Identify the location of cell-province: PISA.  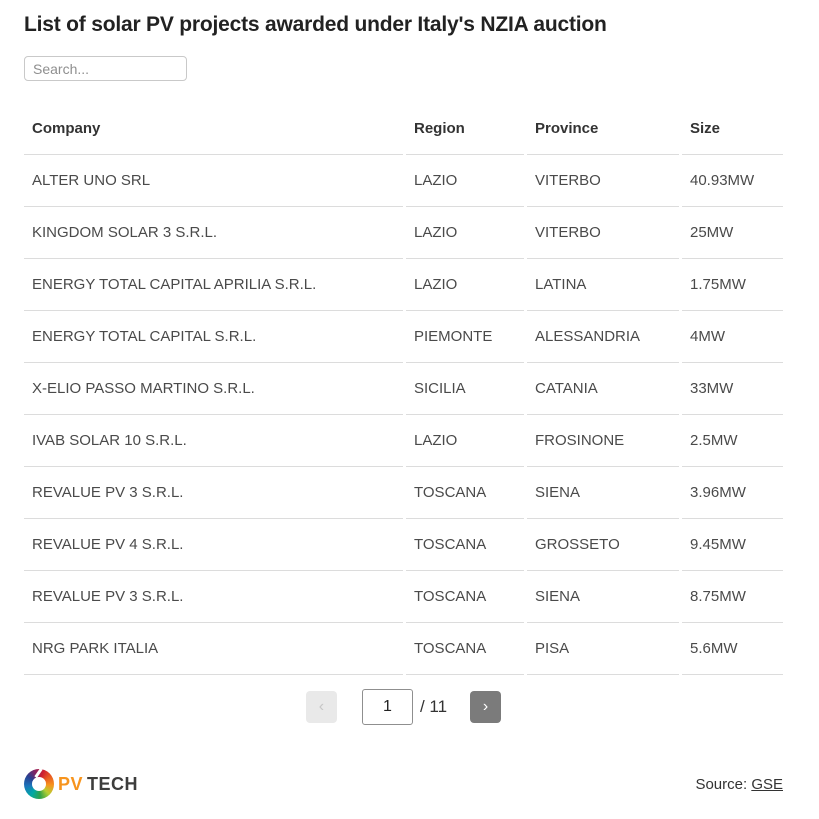
(603, 649).